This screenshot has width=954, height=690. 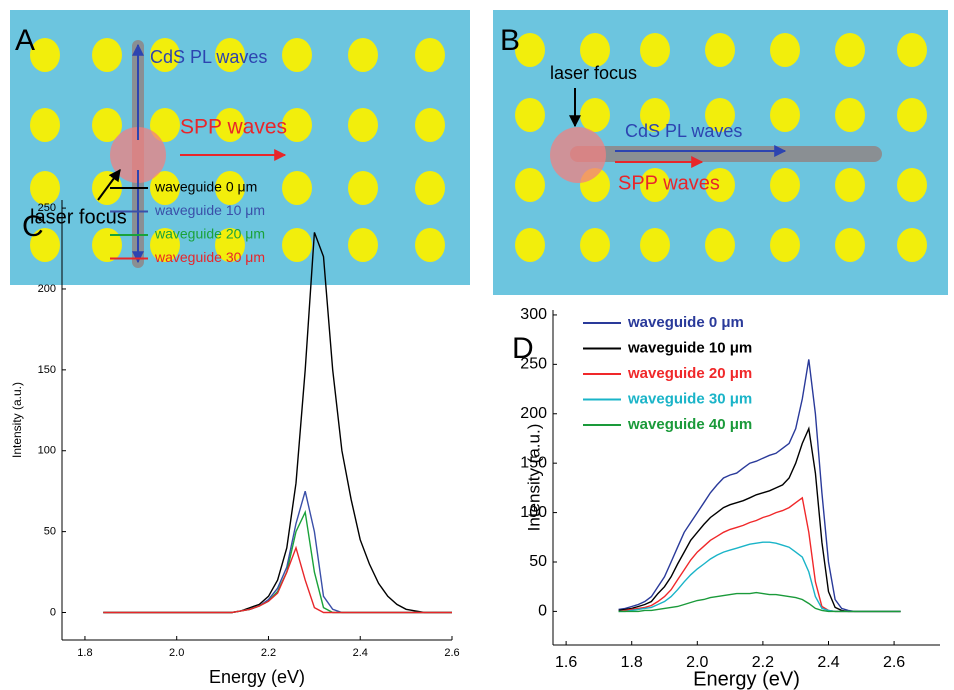 I want to click on x-tick-label: 1.6, so click(x=566, y=662).